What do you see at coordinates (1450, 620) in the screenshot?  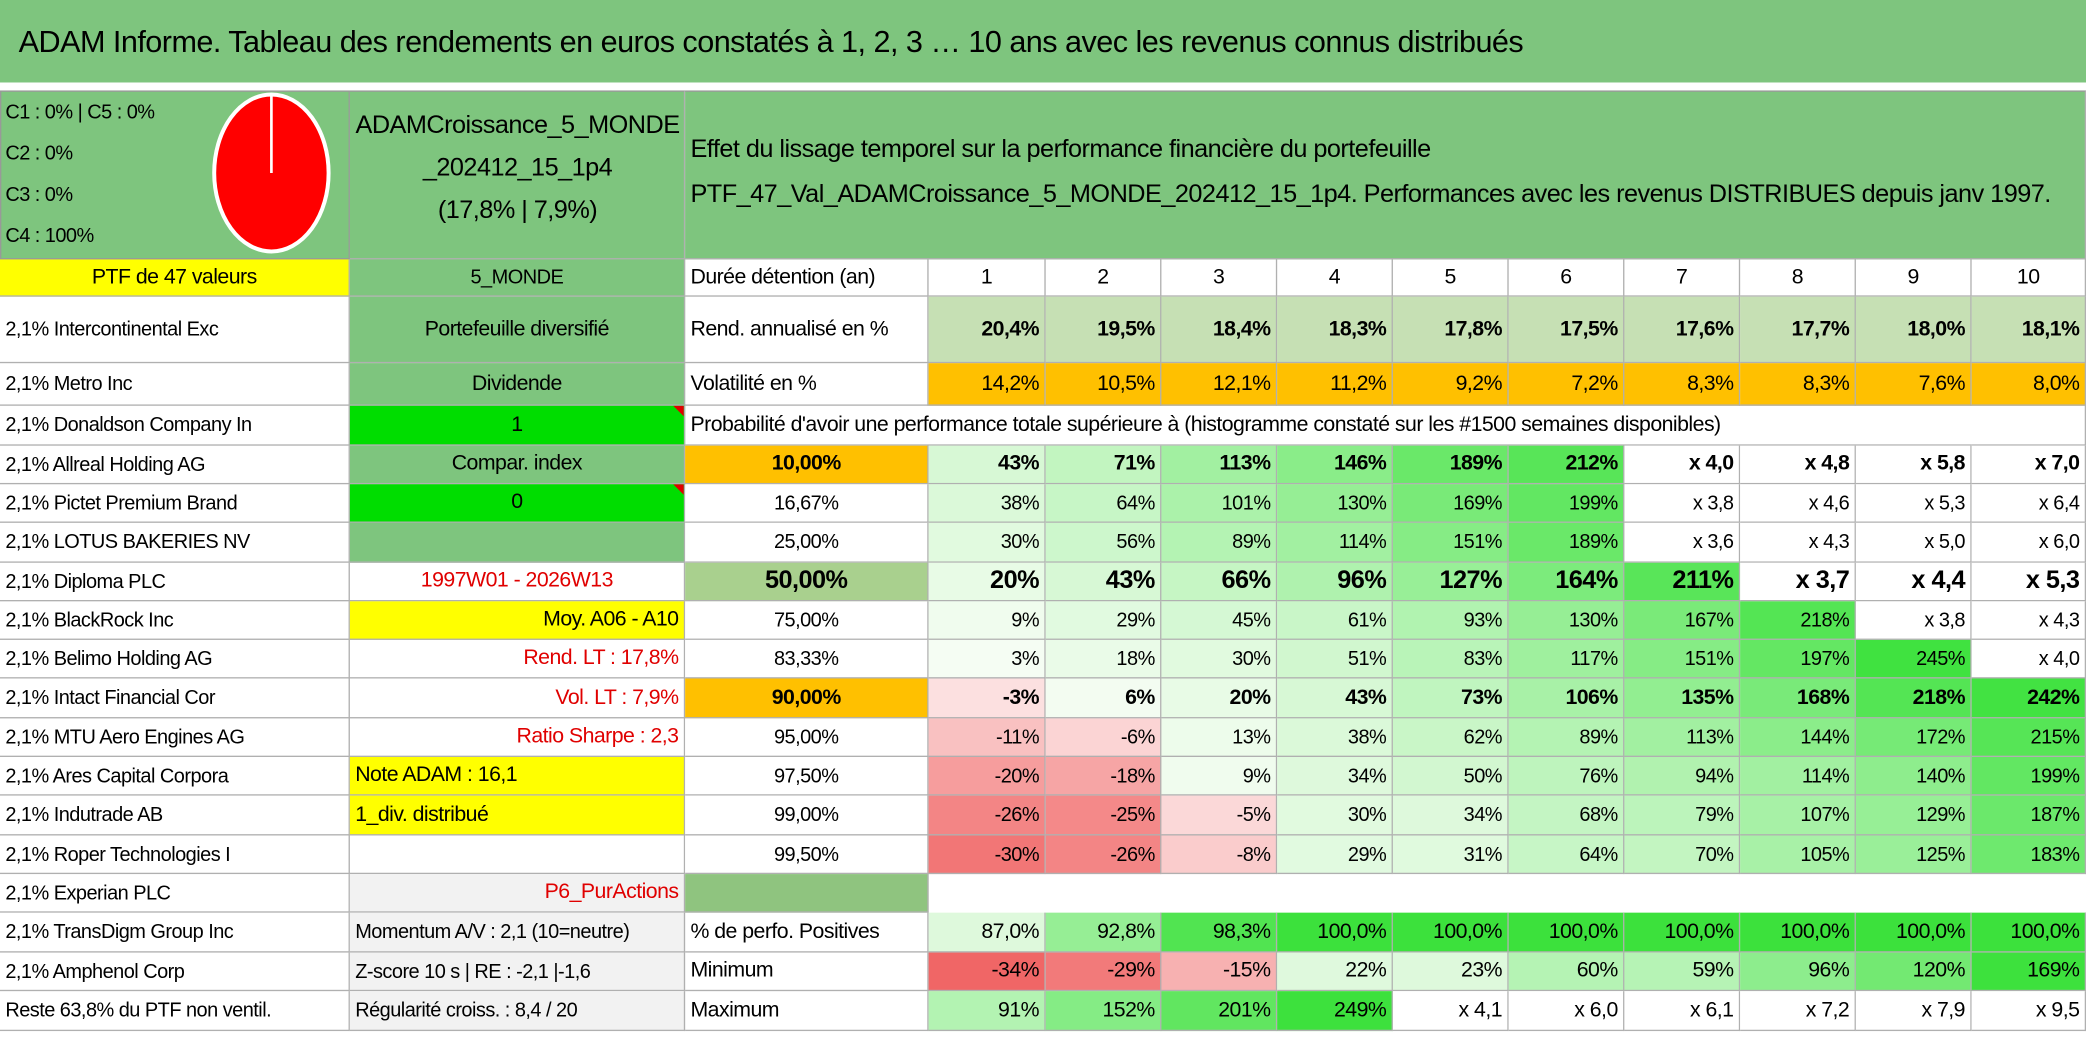 I see `value-cell: 93%` at bounding box center [1450, 620].